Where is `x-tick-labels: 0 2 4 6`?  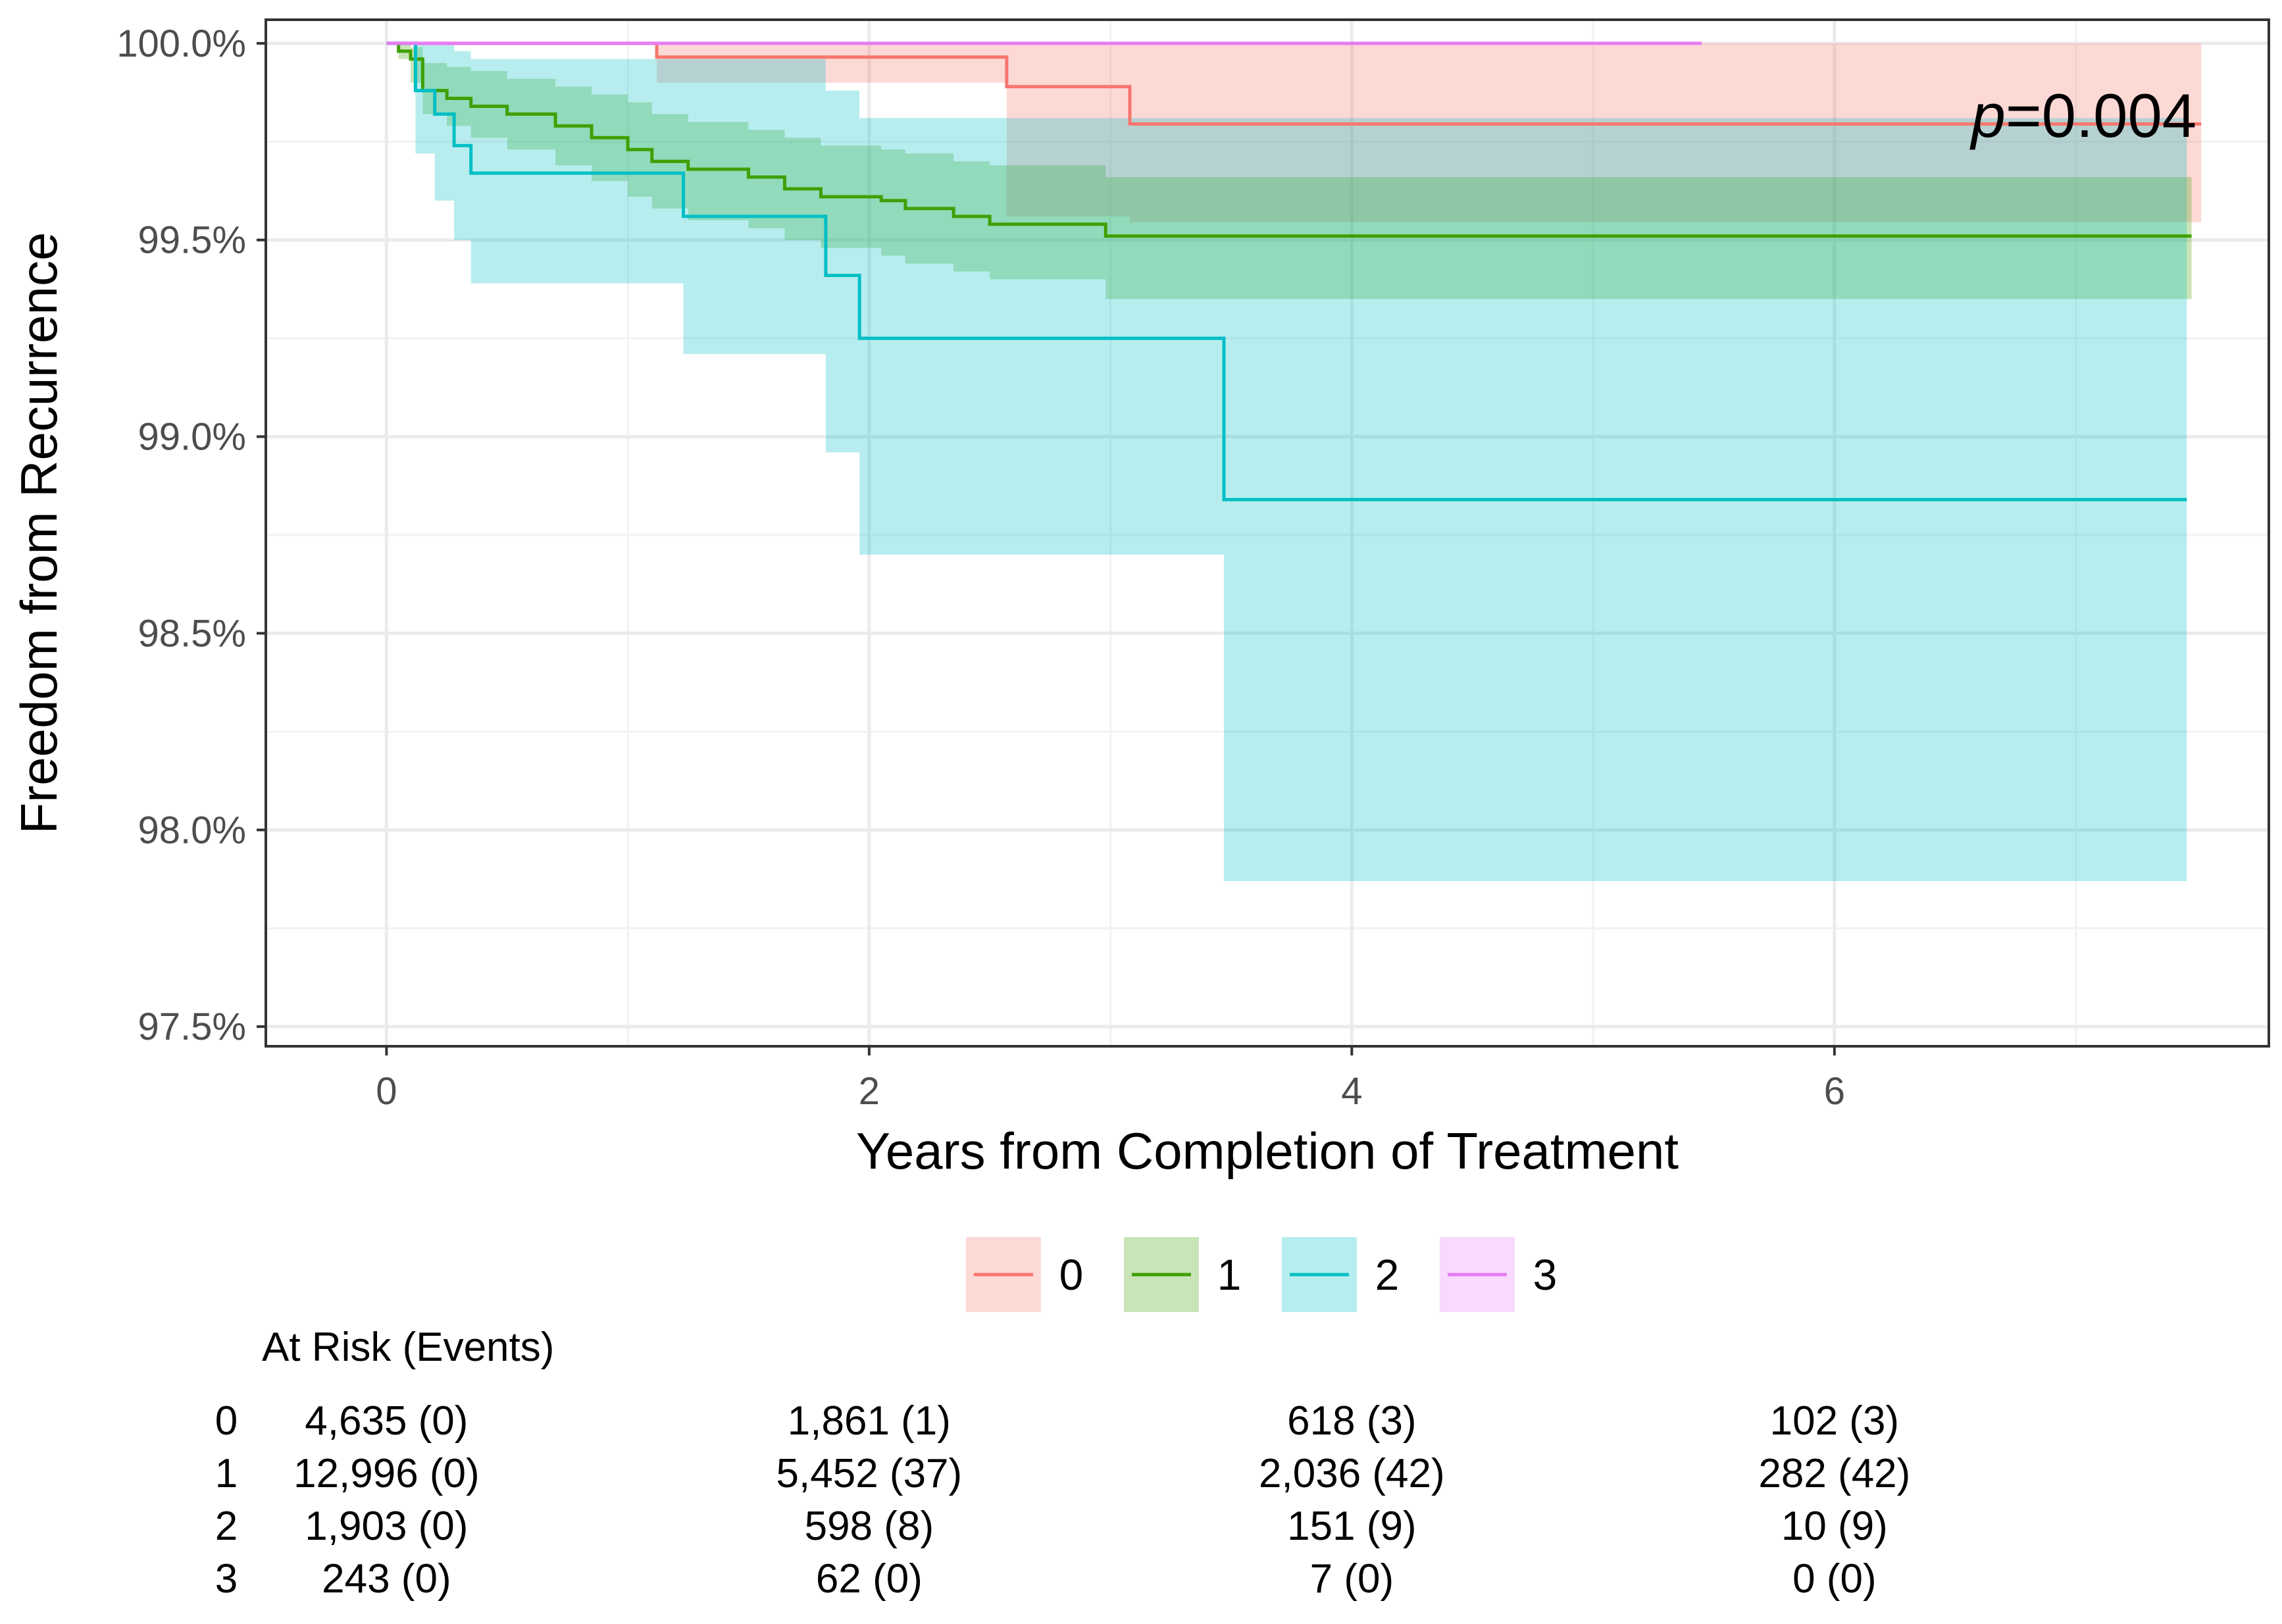 x-tick-labels: 0 2 4 6 is located at coordinates (1110, 1091).